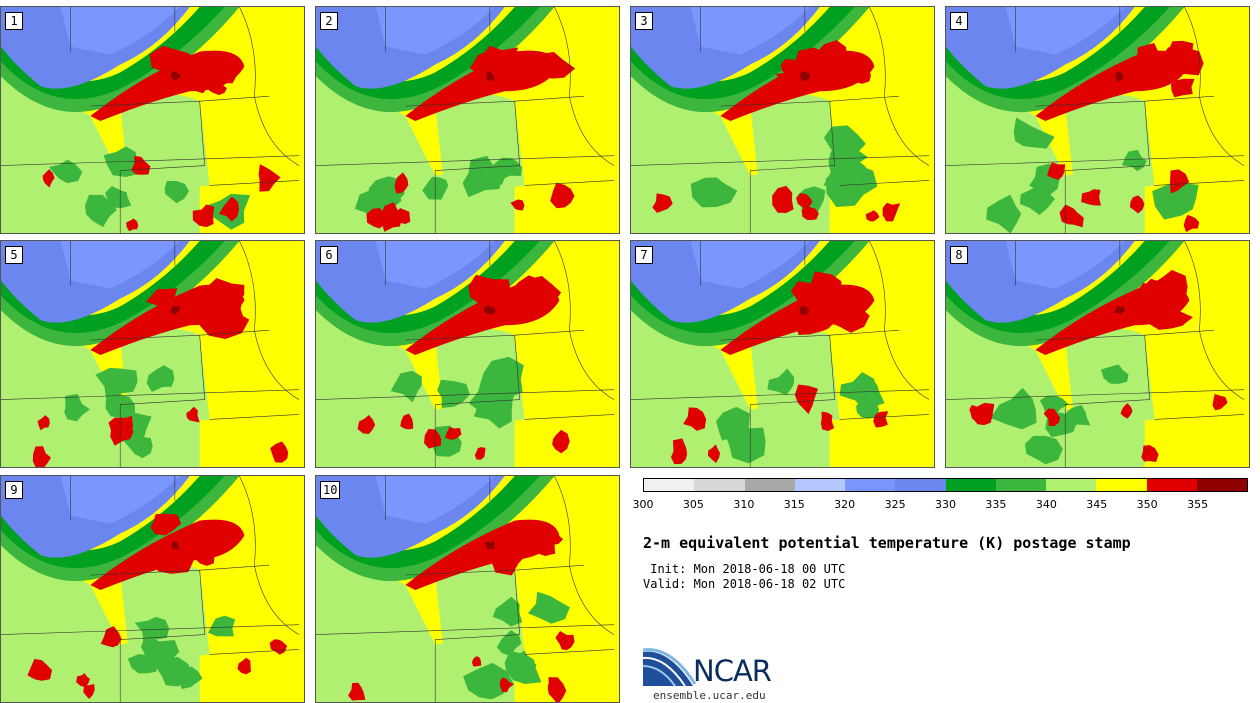 The height and width of the screenshot is (703, 1260). What do you see at coordinates (644, 255) in the screenshot?
I see `stamp-number: 7` at bounding box center [644, 255].